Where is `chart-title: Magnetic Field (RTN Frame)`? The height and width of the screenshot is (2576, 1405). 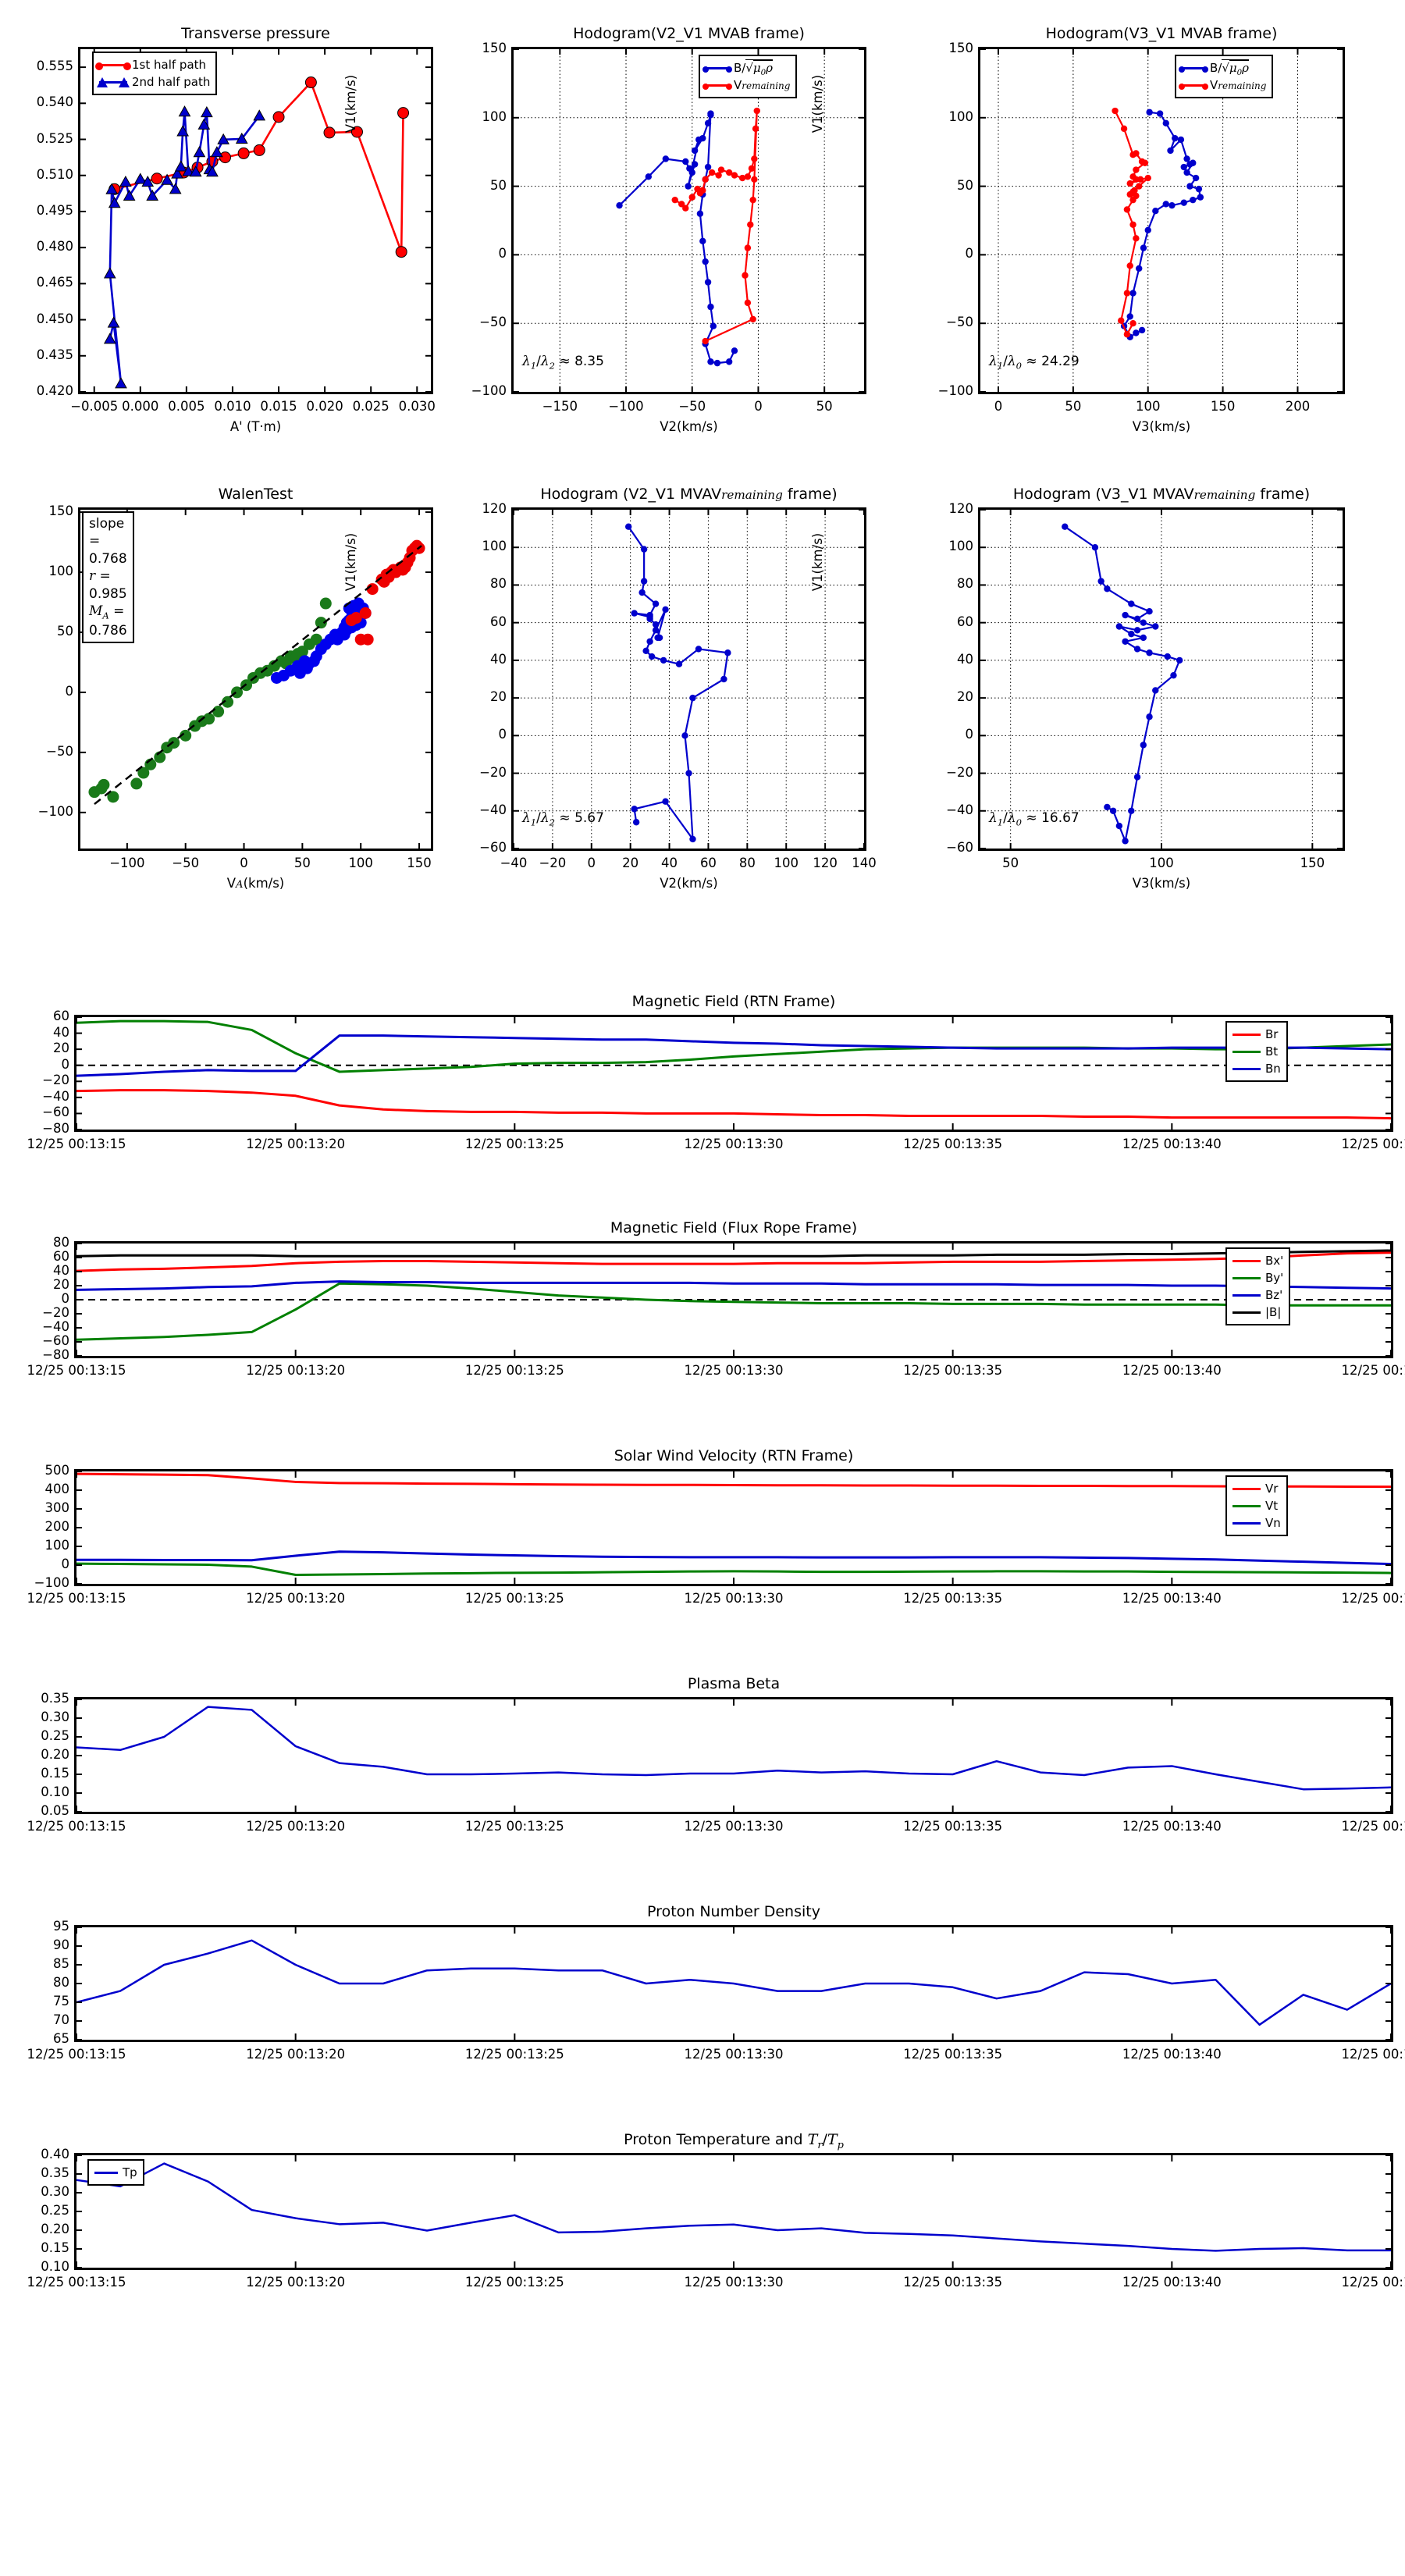
chart-title: Magnetic Field (RTN Frame) is located at coordinates (733, 1001).